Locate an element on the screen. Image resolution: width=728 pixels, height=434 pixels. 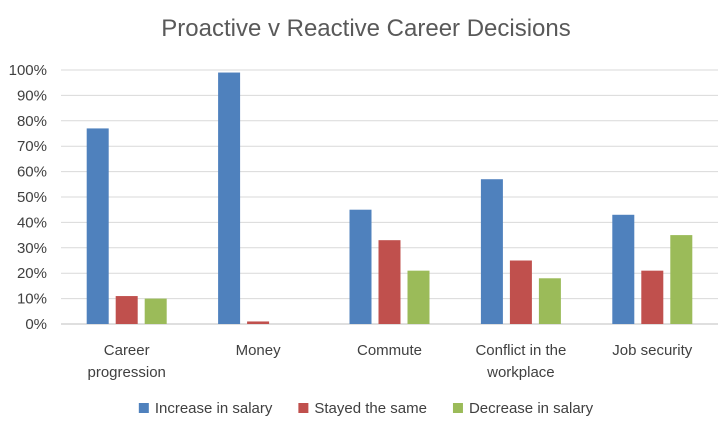
y-tick-label: 50% is located at coordinates (32, 197).